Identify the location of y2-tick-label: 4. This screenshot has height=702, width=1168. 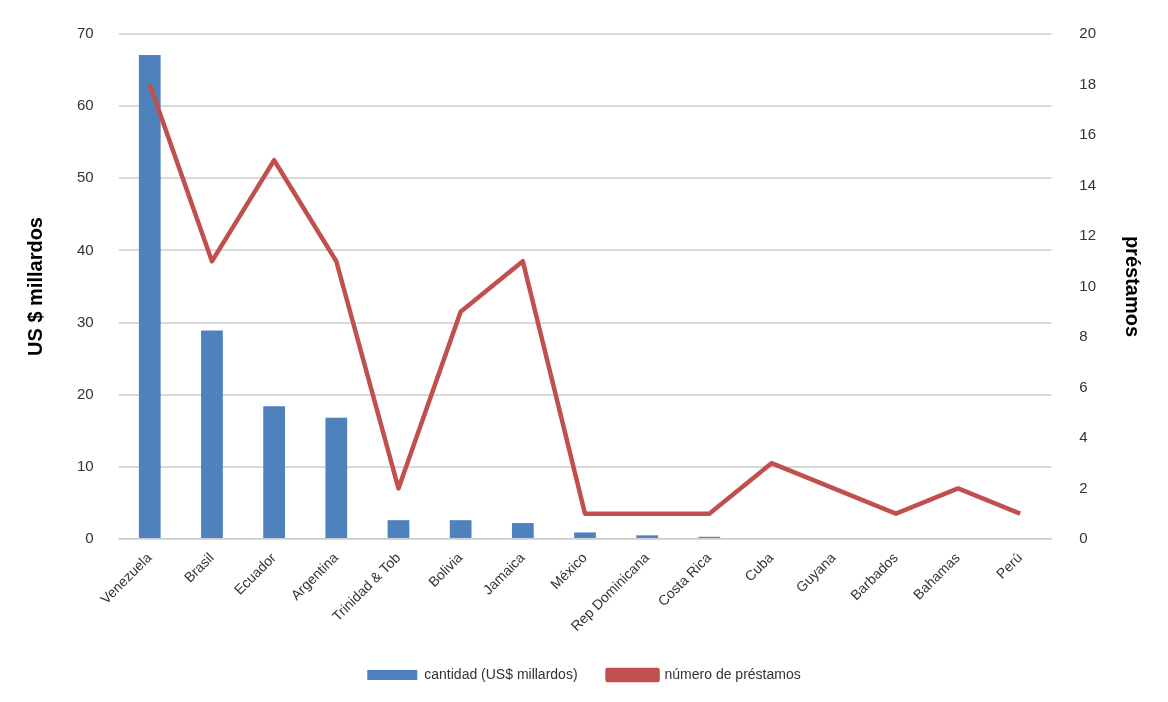
(1083, 437).